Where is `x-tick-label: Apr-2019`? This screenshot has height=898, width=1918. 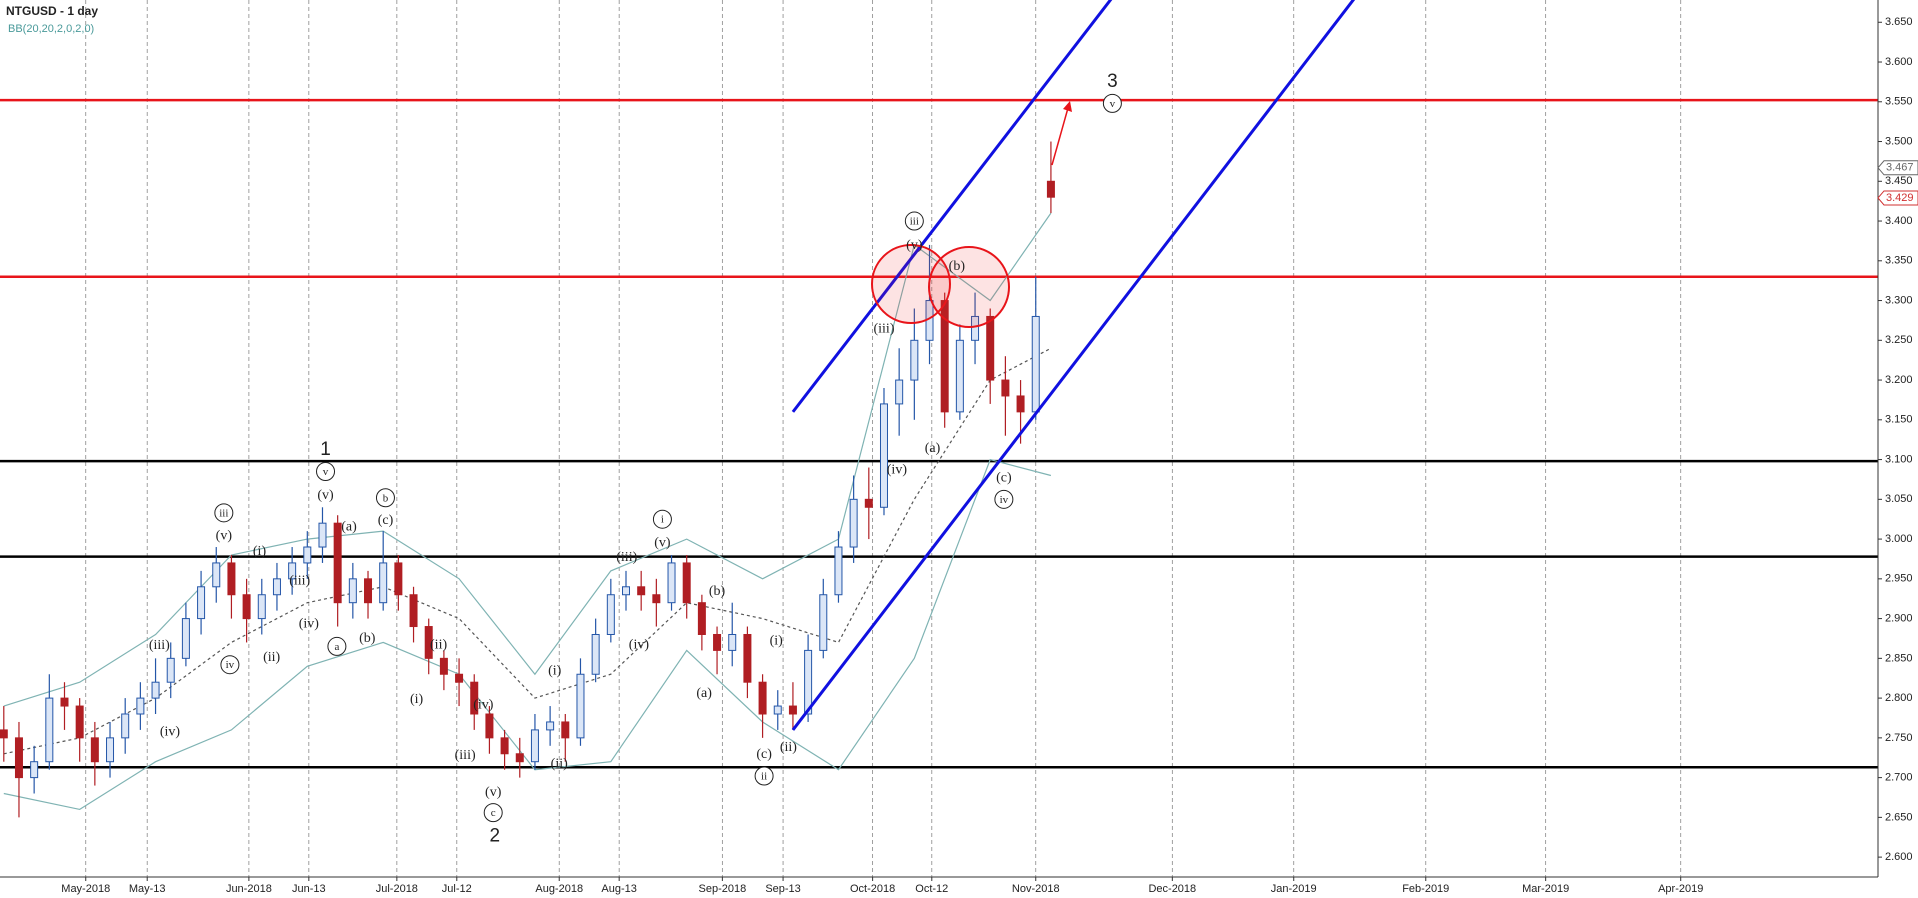
x-tick-label: Apr-2019 is located at coordinates (1680, 889).